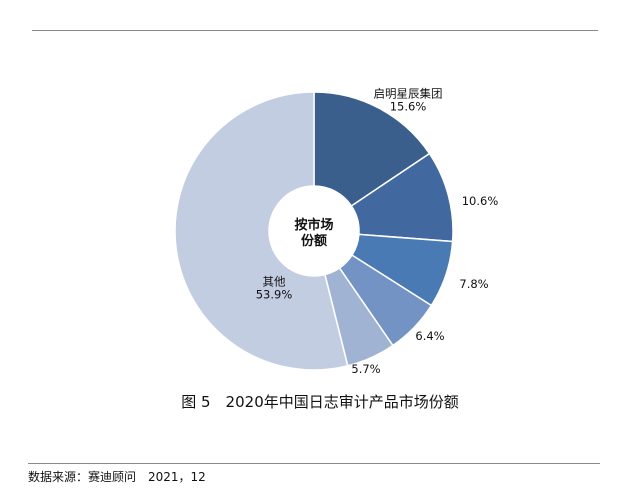 The width and height of the screenshot is (619, 488). I want to click on data-label: 7.8%, so click(473, 284).